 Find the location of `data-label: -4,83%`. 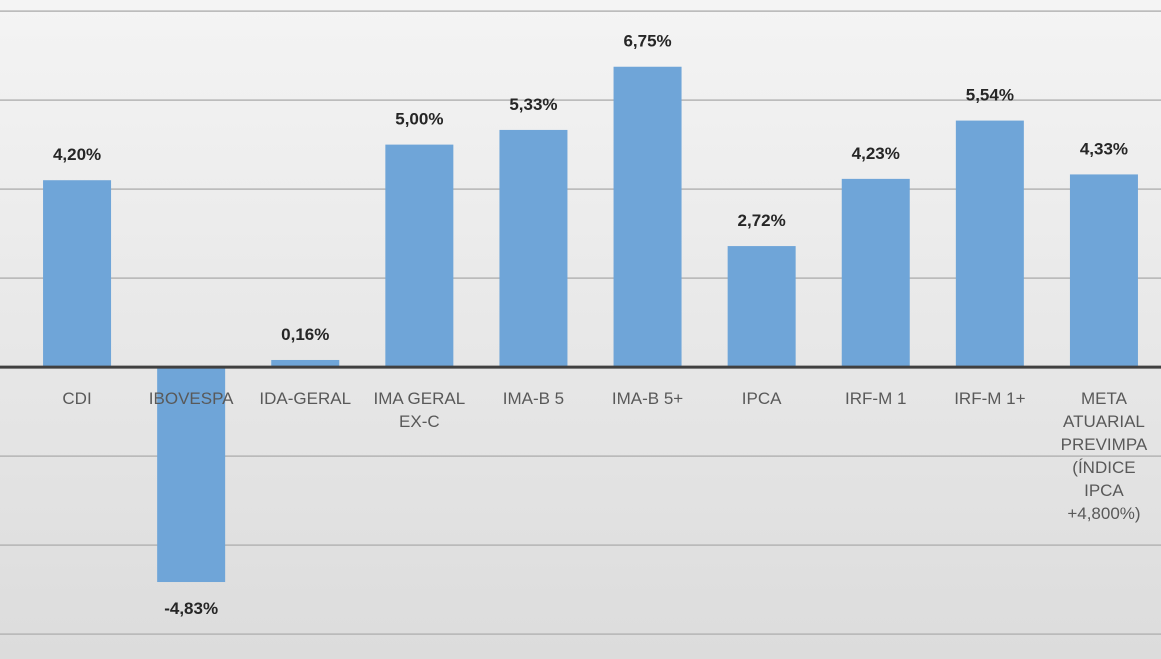

data-label: -4,83% is located at coordinates (191, 608).